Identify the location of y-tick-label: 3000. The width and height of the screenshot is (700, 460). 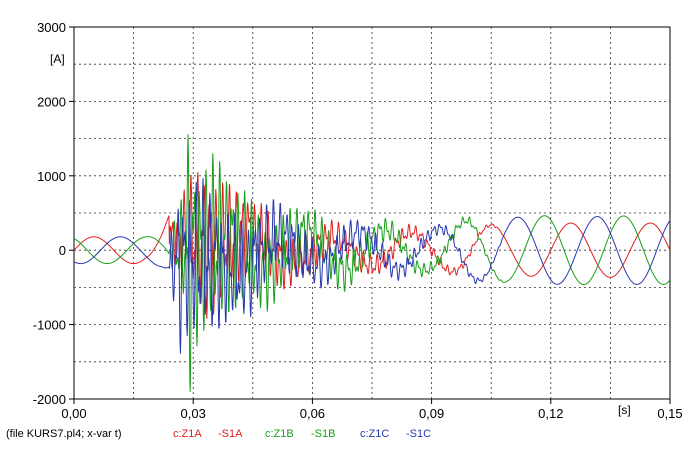
(51, 27).